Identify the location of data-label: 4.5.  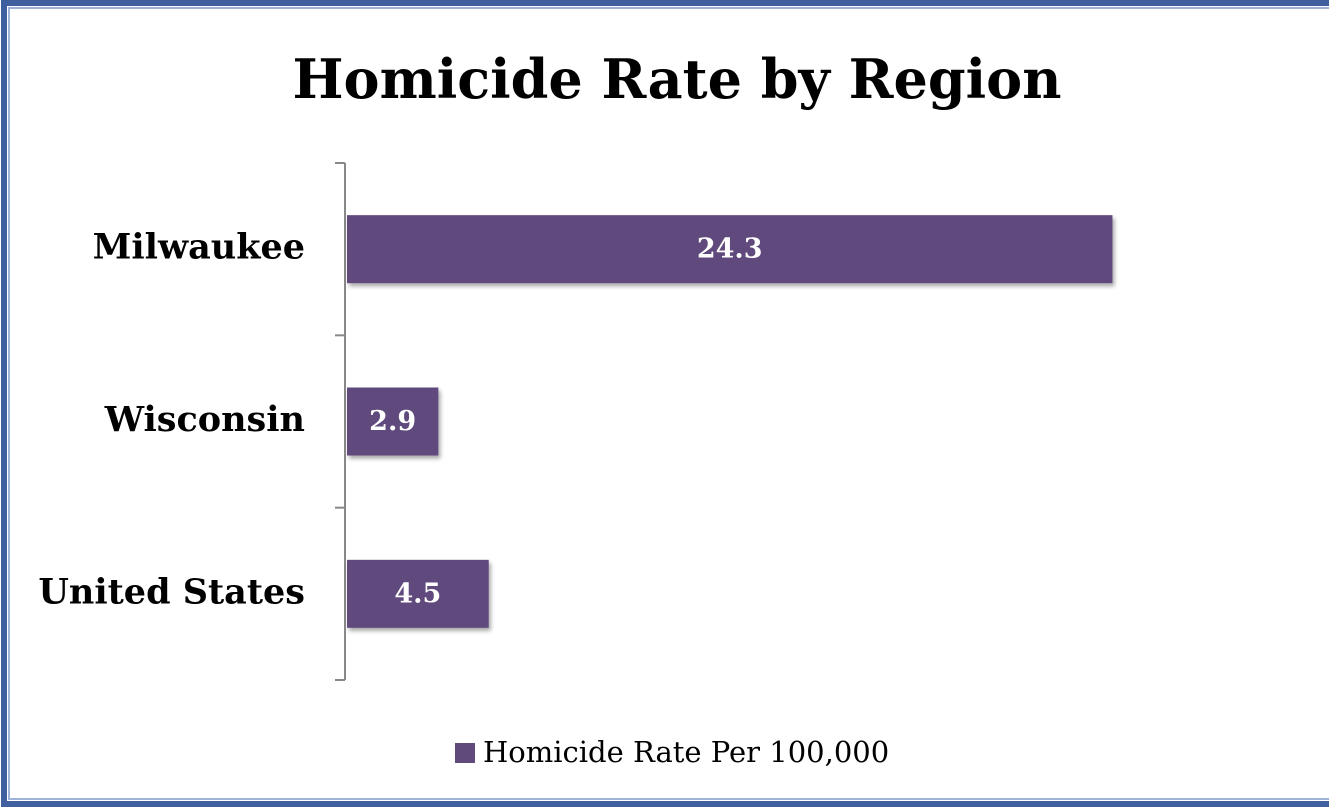
(417, 593).